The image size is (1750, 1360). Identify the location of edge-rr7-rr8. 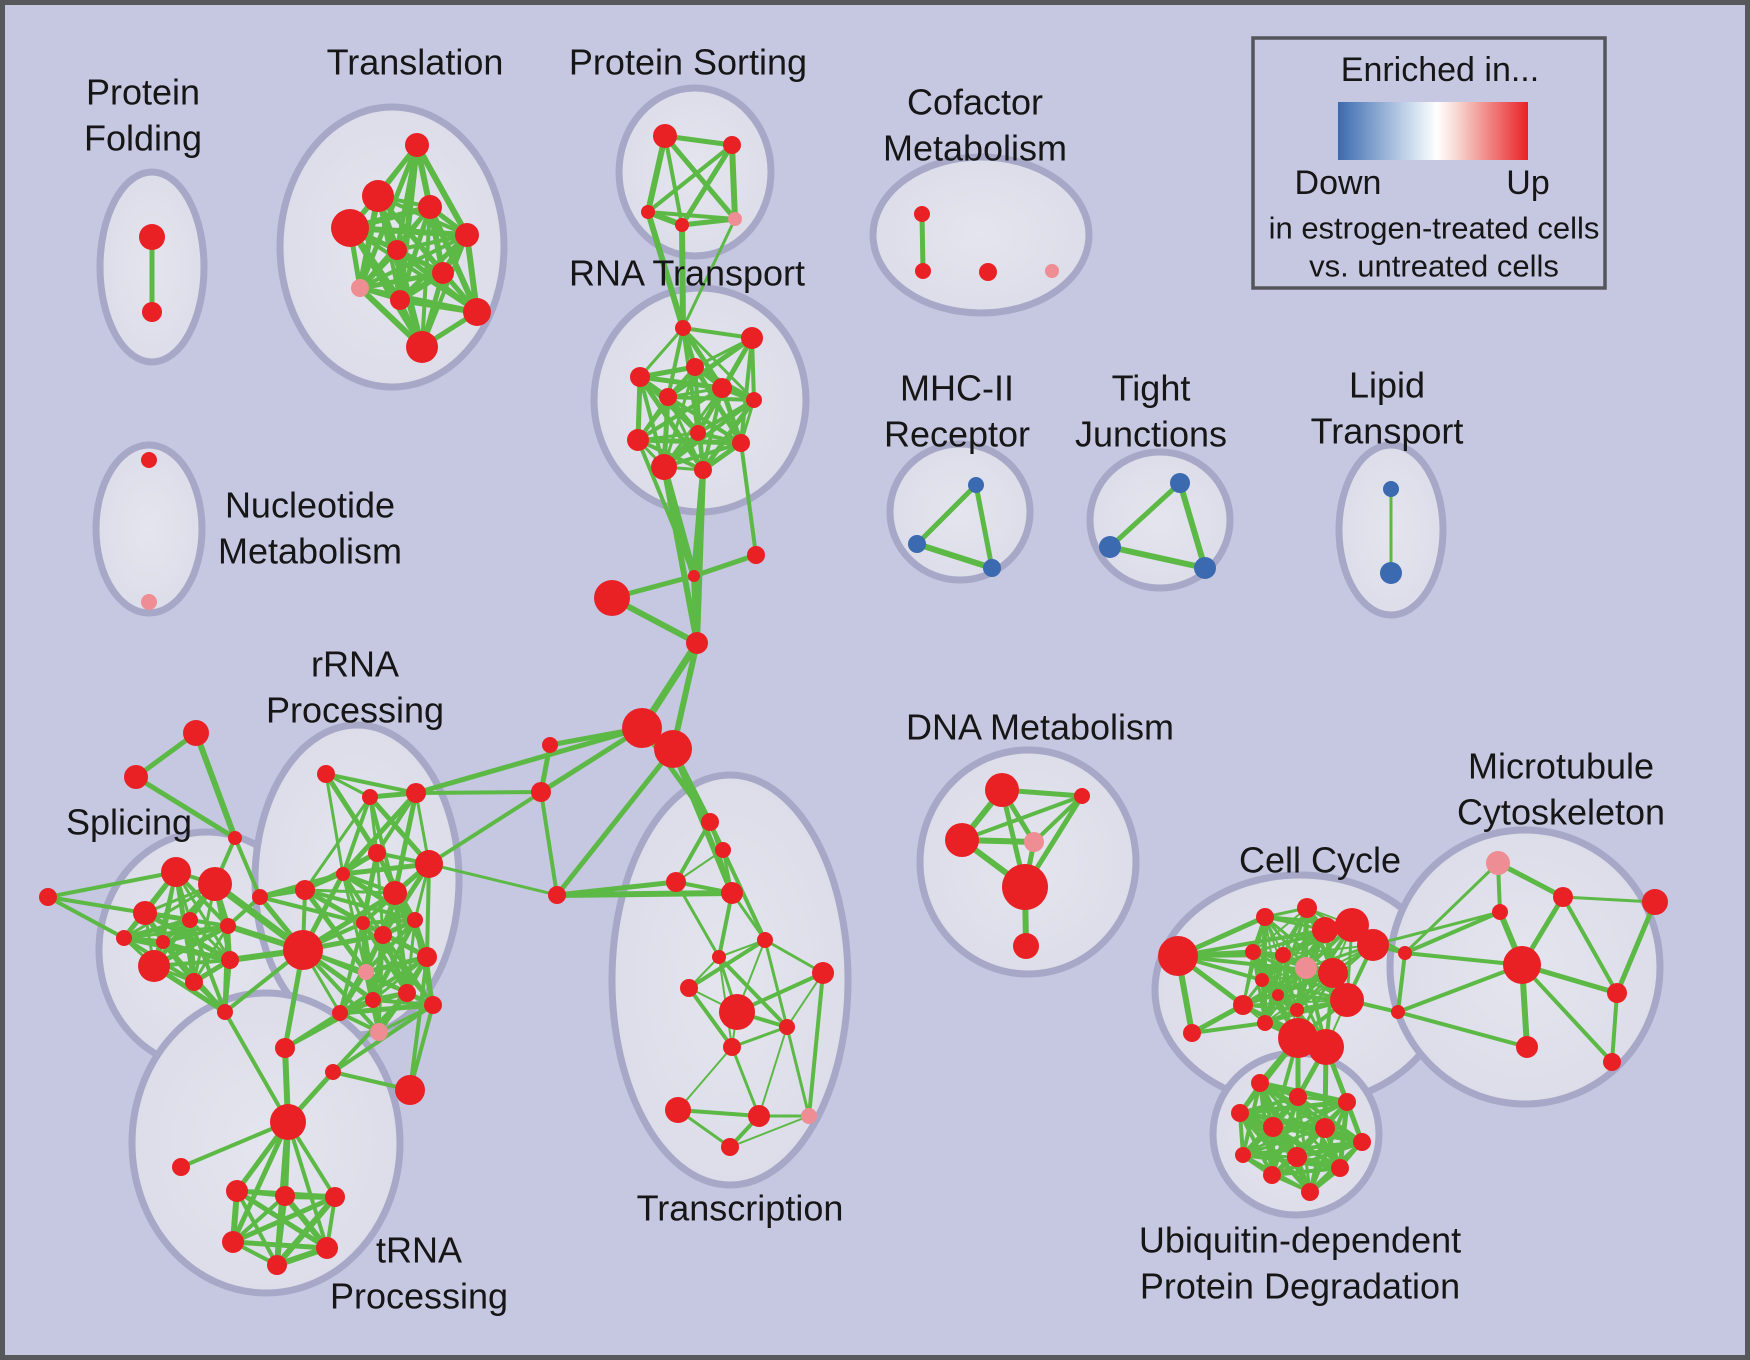
(350, 891).